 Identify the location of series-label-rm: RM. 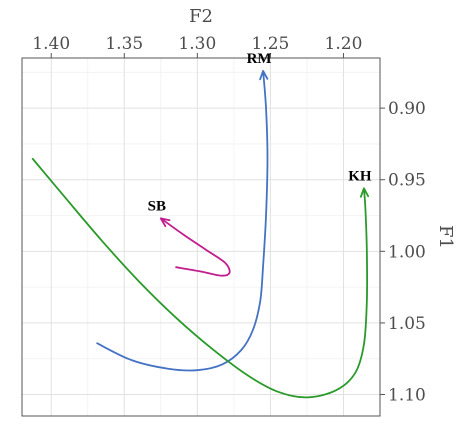
(259, 59).